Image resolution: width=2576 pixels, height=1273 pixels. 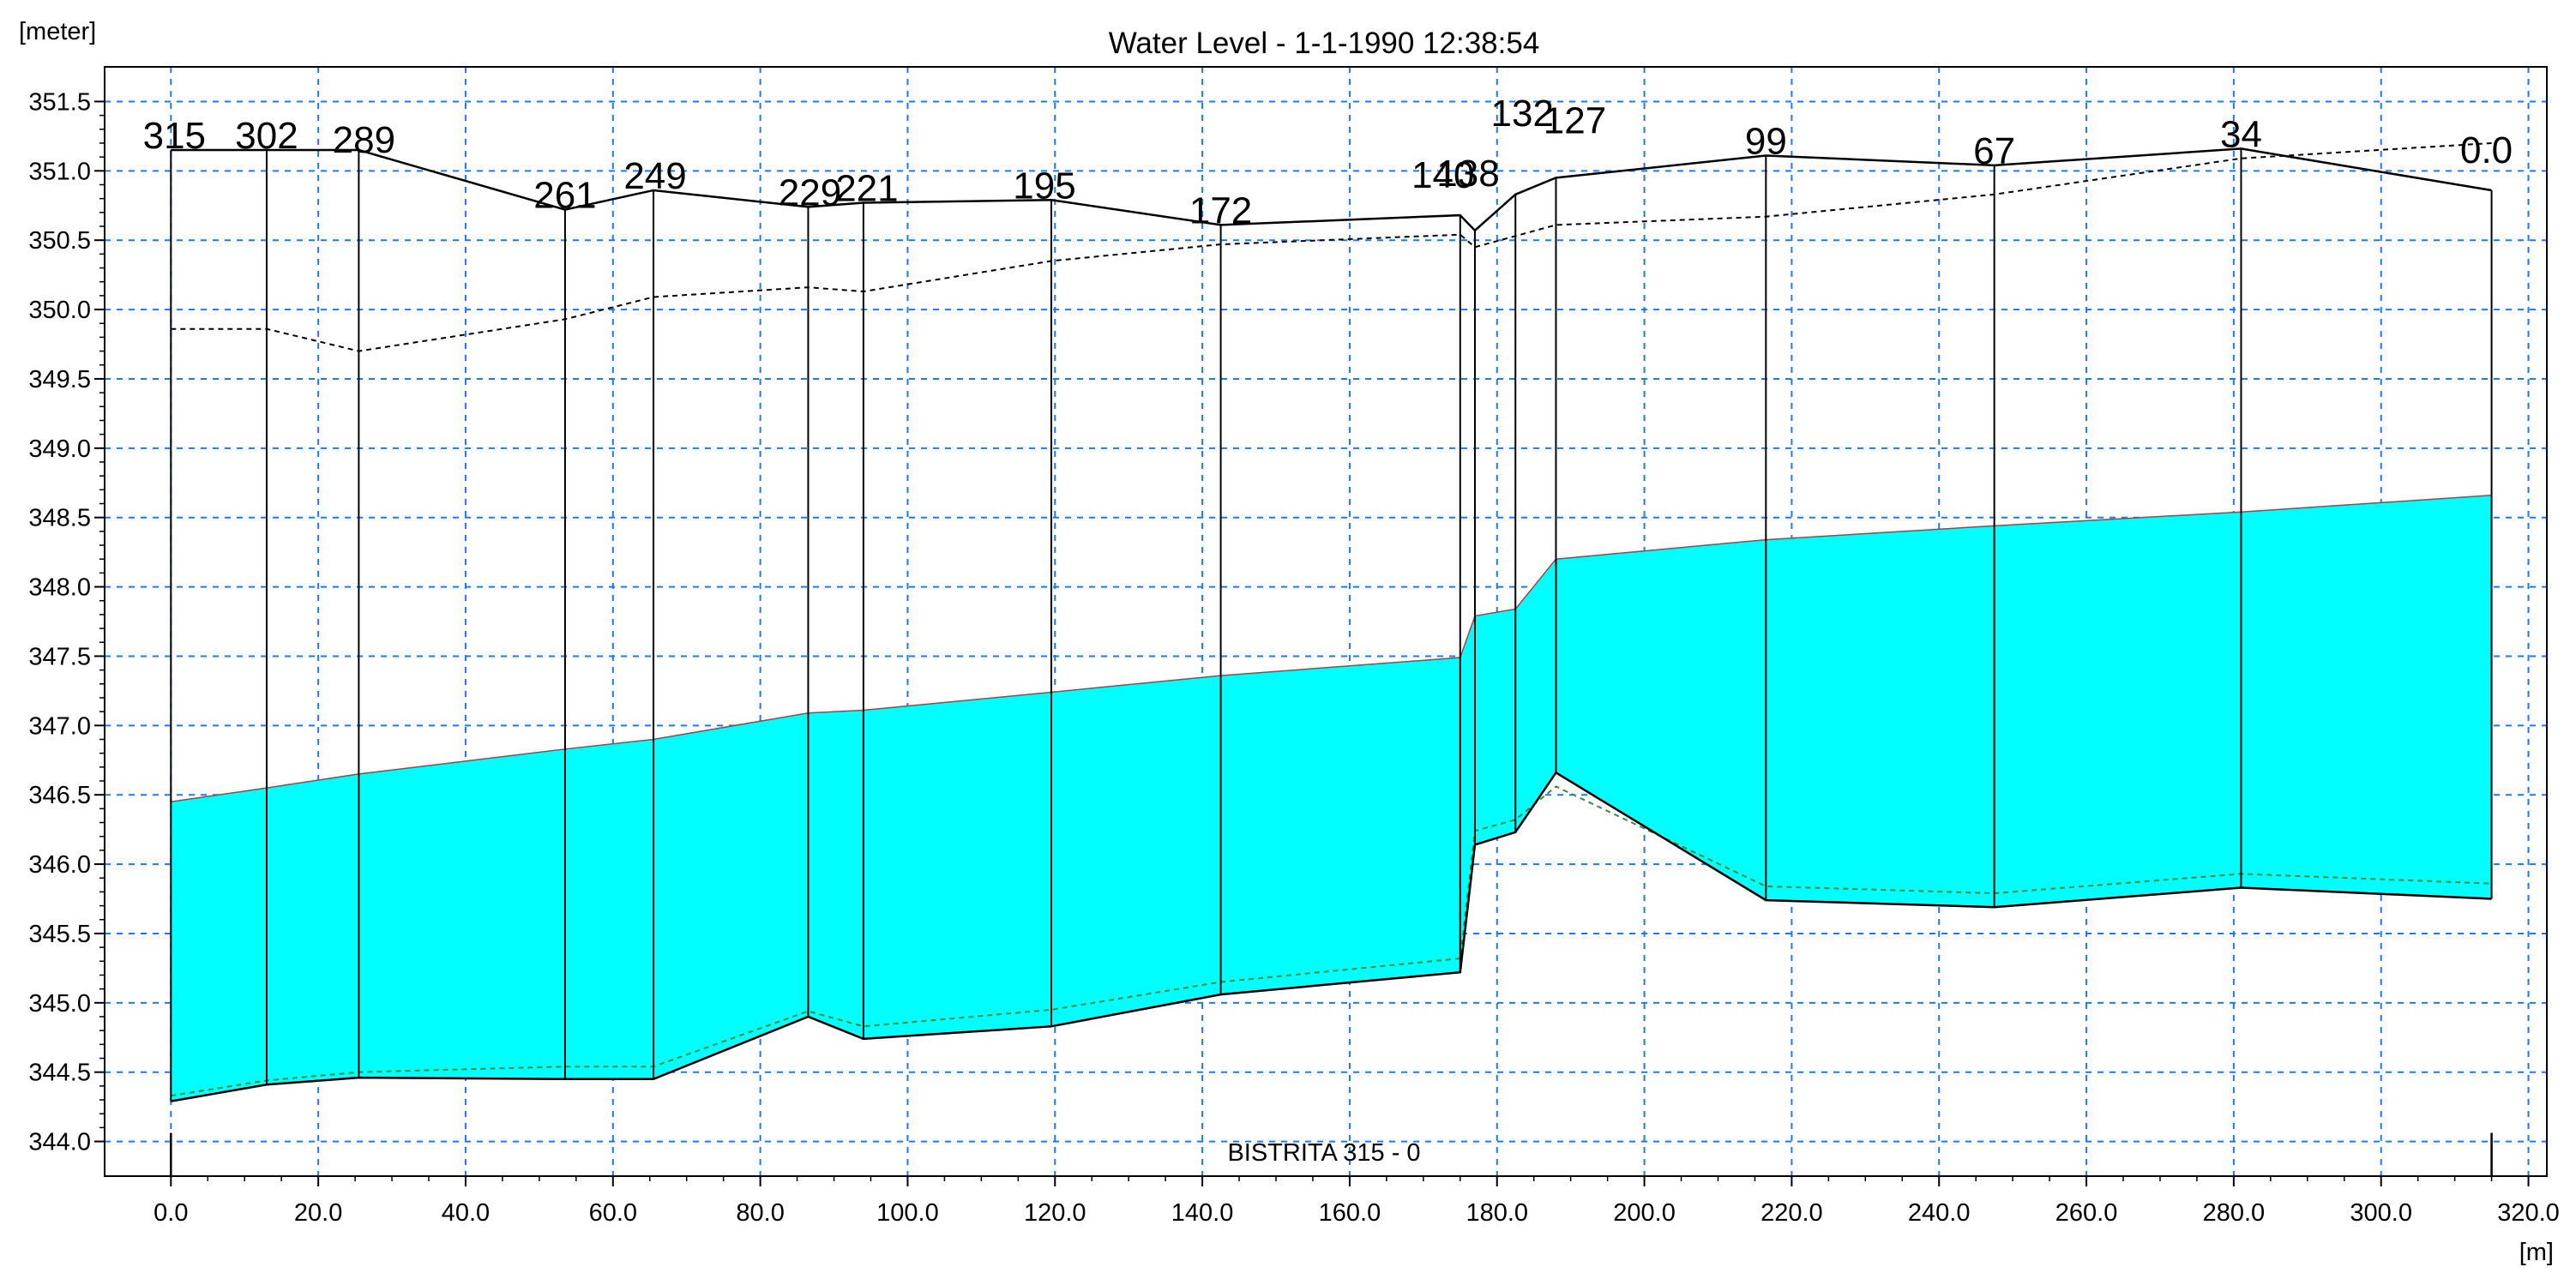 I want to click on x-axis-unit: [m], so click(x=2536, y=1253).